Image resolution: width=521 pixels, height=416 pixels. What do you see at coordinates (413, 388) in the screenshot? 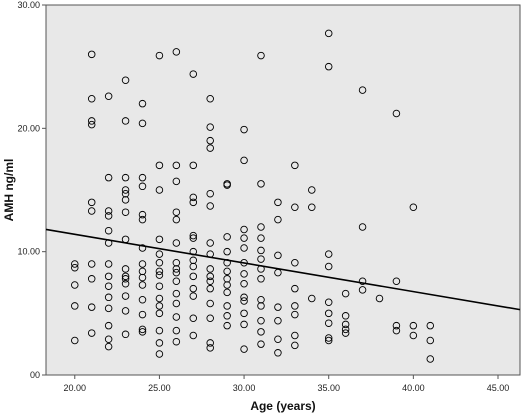
I see `x-tick-label: 40.00` at bounding box center [413, 388].